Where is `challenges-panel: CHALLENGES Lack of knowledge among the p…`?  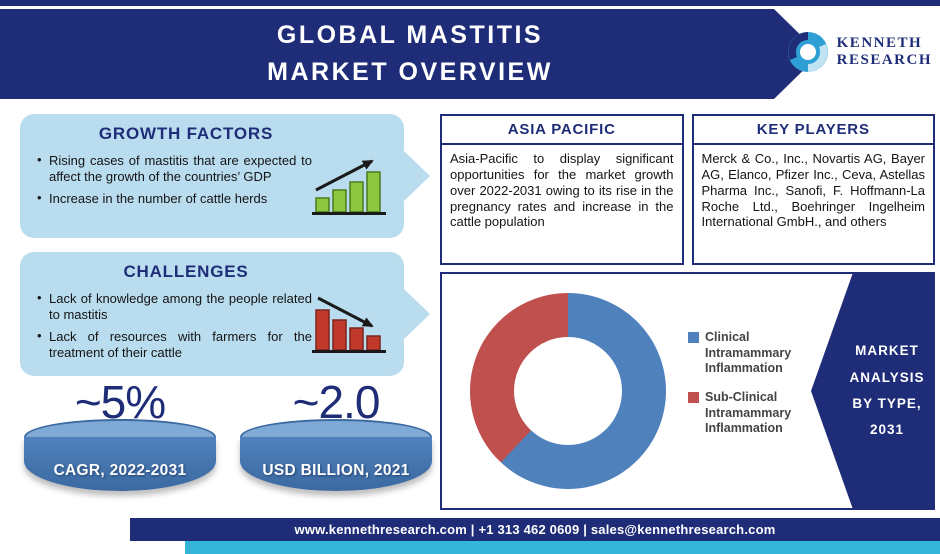
challenges-panel: CHALLENGES Lack of knowledge among the p… is located at coordinates (225, 314).